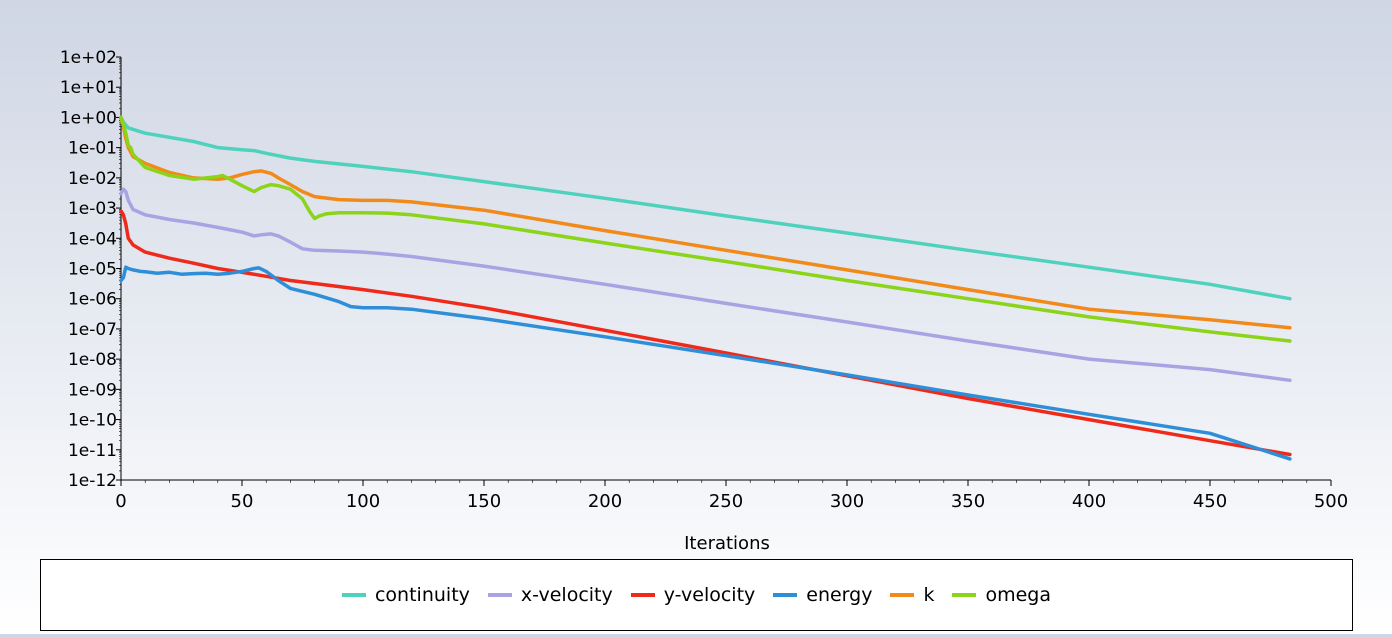 The width and height of the screenshot is (1392, 638). Describe the element at coordinates (605, 501) in the screenshot. I see `x-tick-label: 200` at that location.